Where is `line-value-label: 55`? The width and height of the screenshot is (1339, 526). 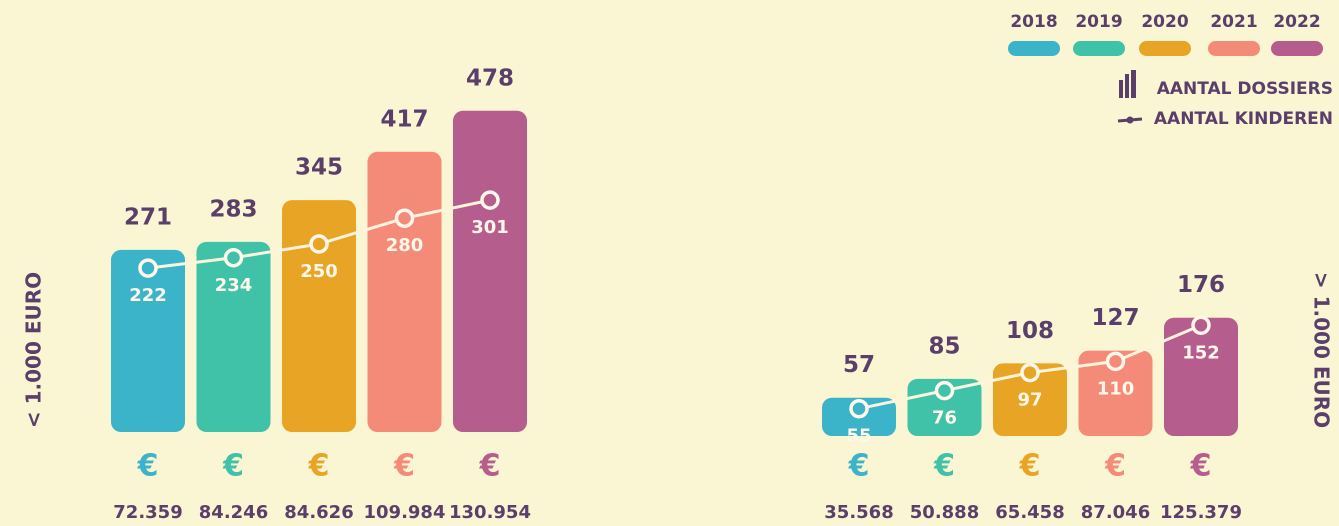 line-value-label: 55 is located at coordinates (858, 436).